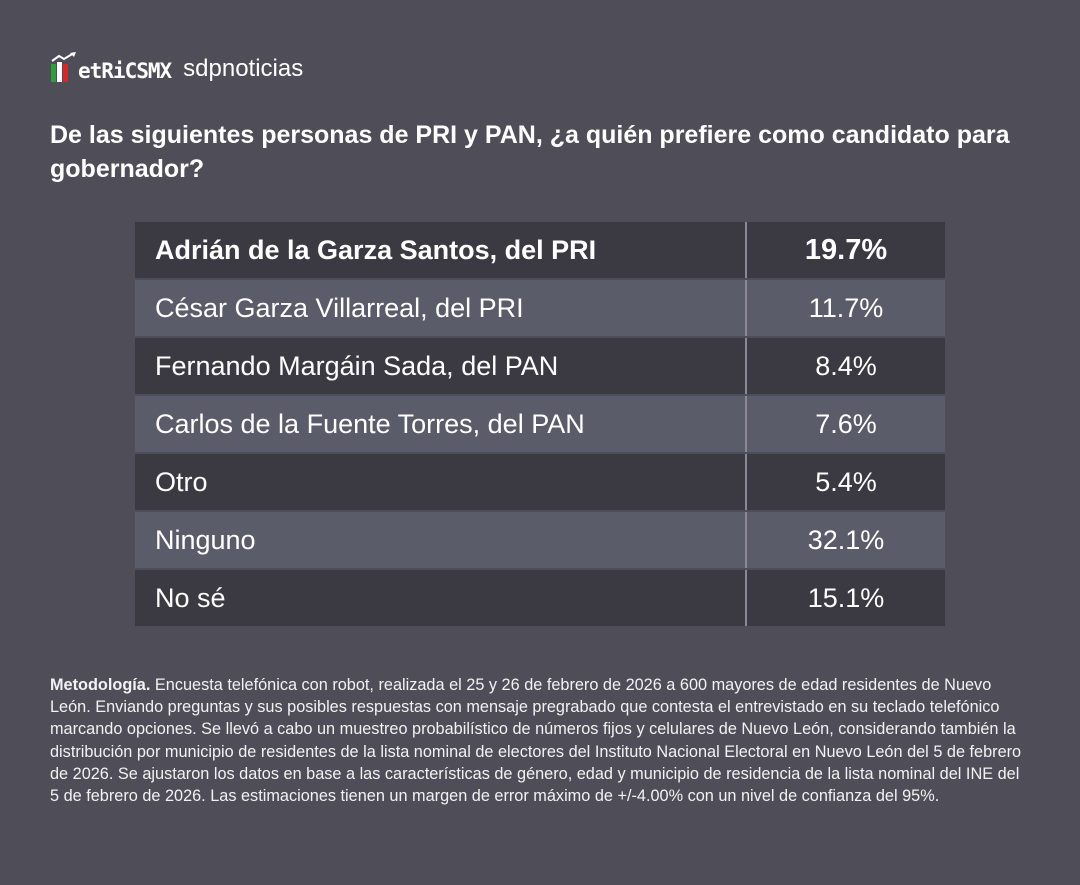 The width and height of the screenshot is (1080, 885). Describe the element at coordinates (441, 250) in the screenshot. I see `candidate-name: Adrián de la Garza Santos, del PRI` at that location.